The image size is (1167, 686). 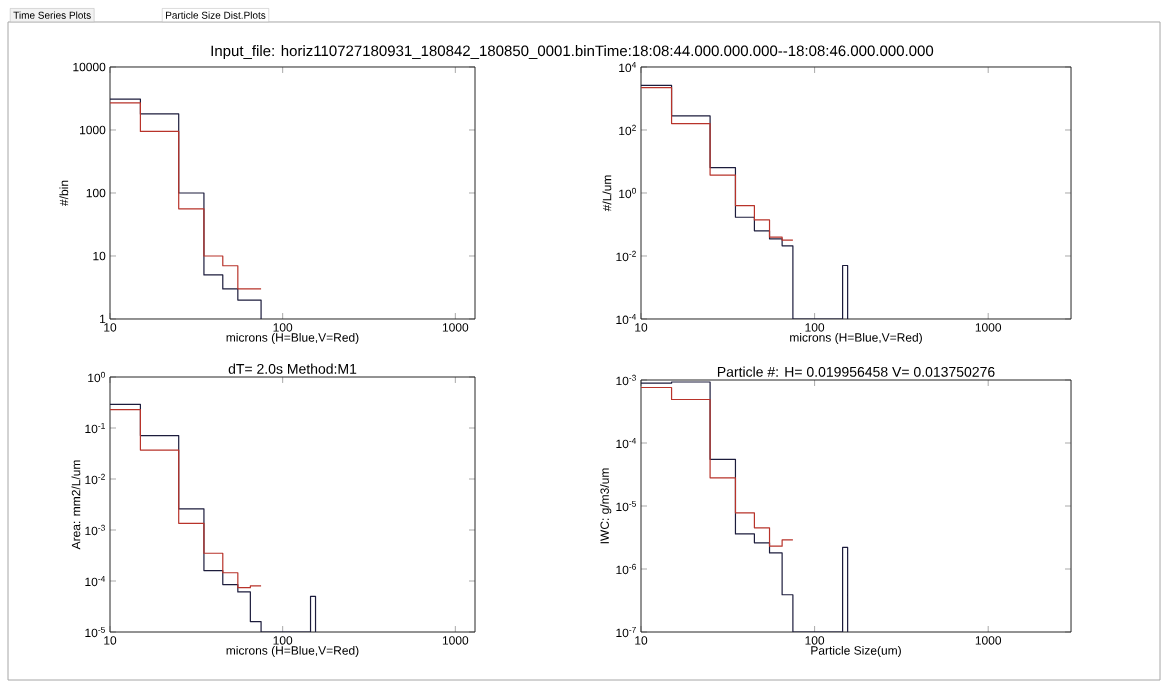 I want to click on y-tick-label: 10$^{-7}$, so click(x=626, y=632).